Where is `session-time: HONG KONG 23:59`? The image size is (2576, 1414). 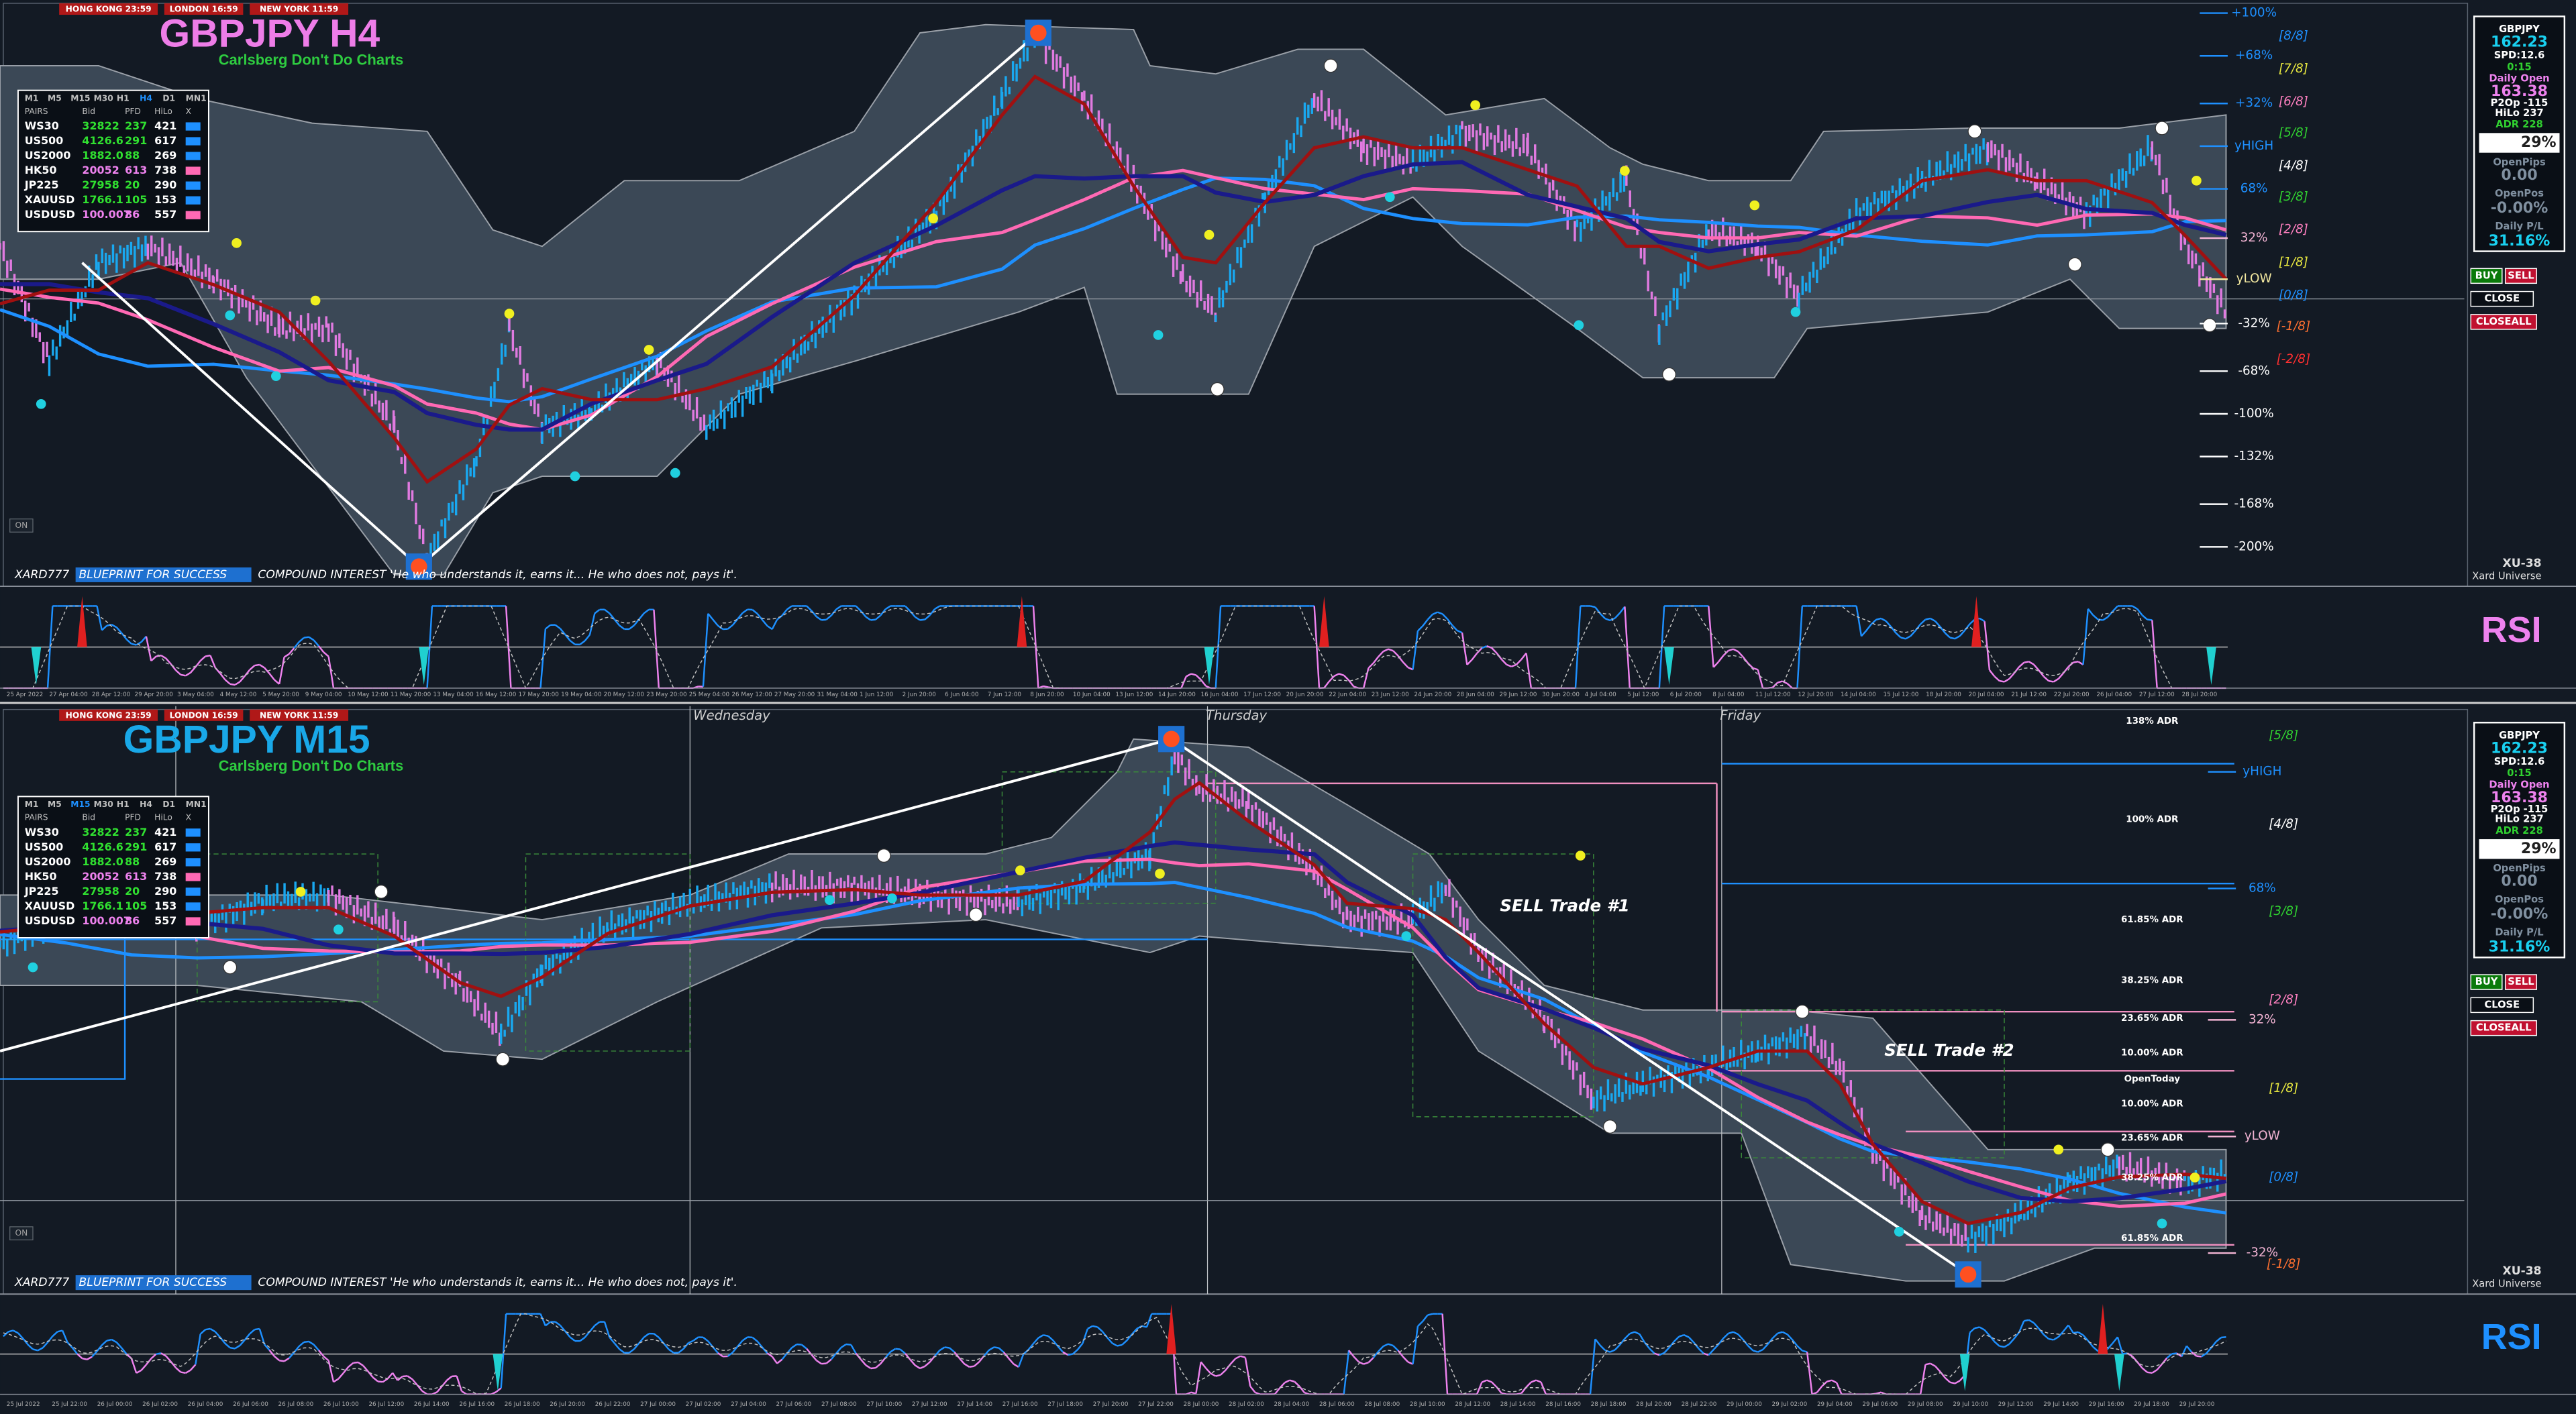
session-time: HONG KONG 23:59 is located at coordinates (109, 715).